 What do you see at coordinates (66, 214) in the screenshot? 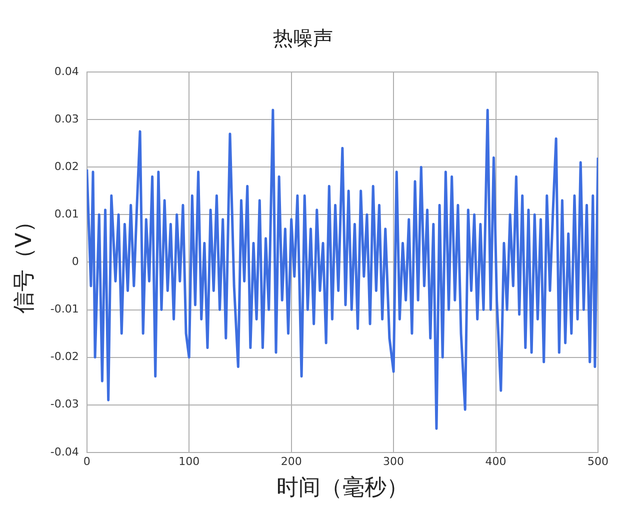
I see `y-tick-label: 0.01` at bounding box center [66, 214].